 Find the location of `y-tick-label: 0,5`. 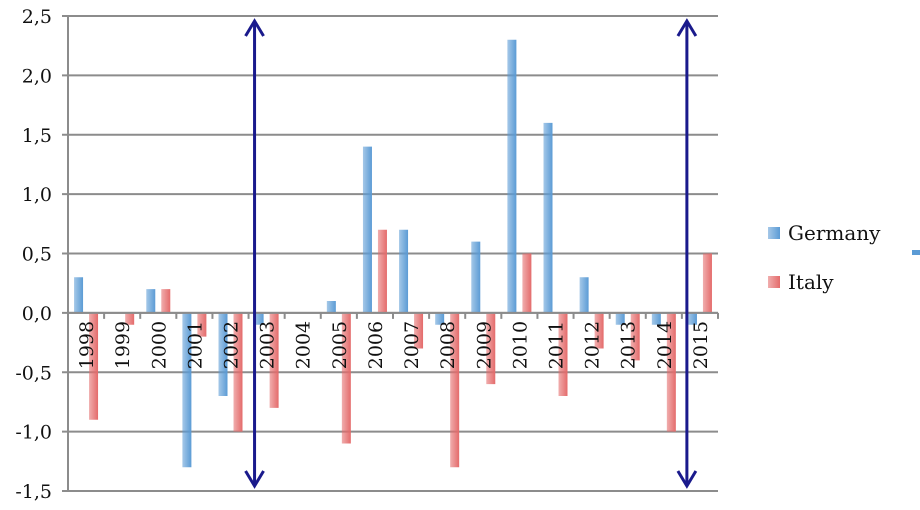

y-tick-label: 0,5 is located at coordinates (37, 255).